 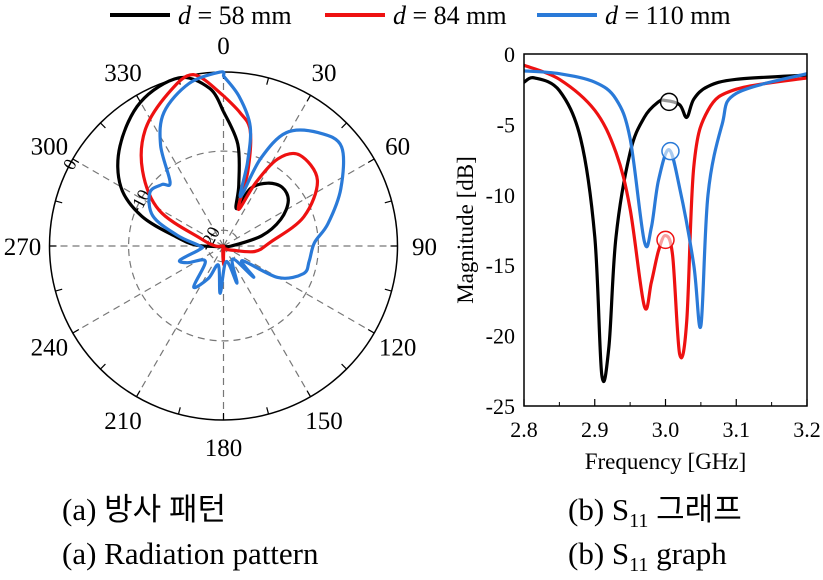 What do you see at coordinates (23, 247) in the screenshot?
I see `polar-angle-label-270: 270` at bounding box center [23, 247].